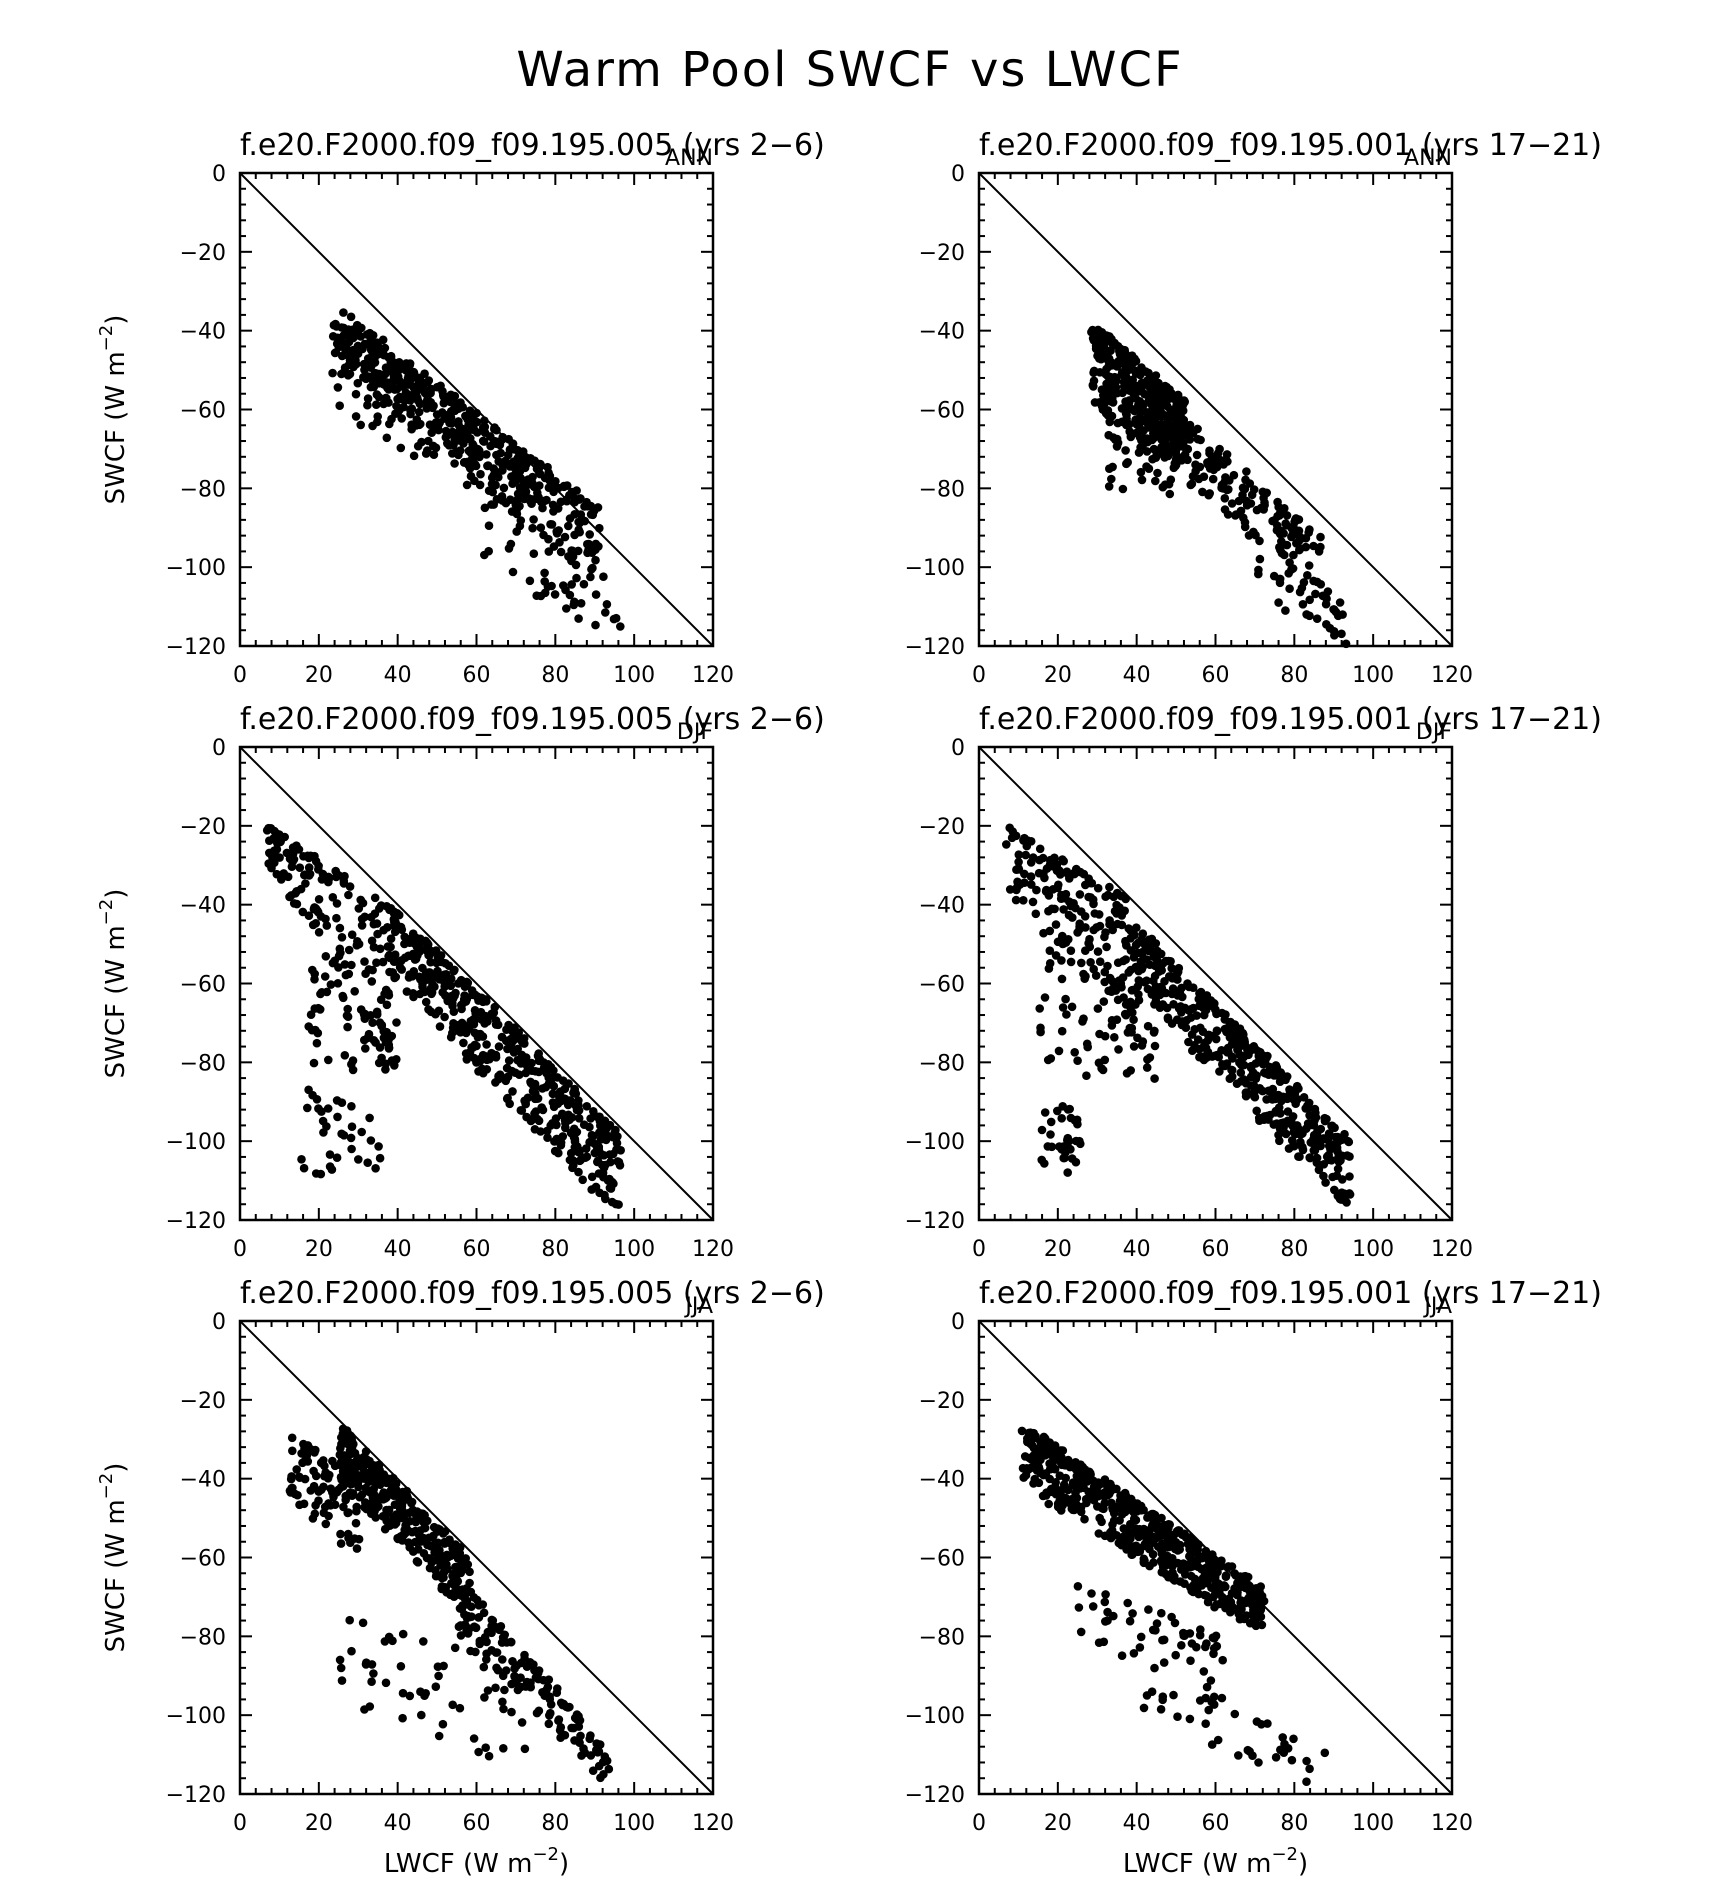 This screenshot has width=1710, height=1886. I want to click on y-tick-label: −40, so click(942, 906).